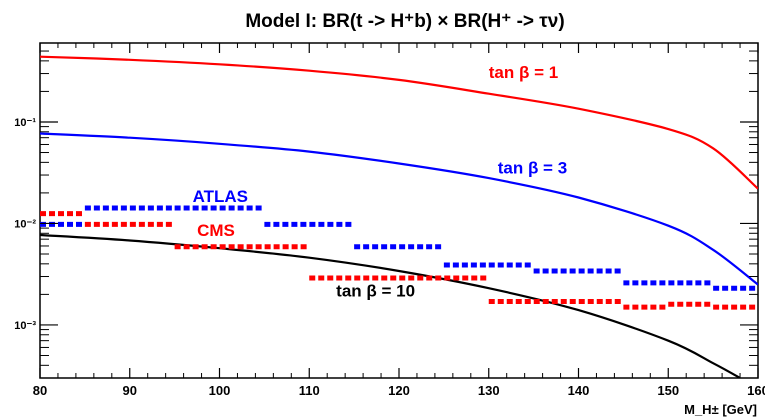 This screenshot has height=420, width=765. Describe the element at coordinates (532, 168) in the screenshot. I see `annotation-tan-3: tan β = 3` at that location.